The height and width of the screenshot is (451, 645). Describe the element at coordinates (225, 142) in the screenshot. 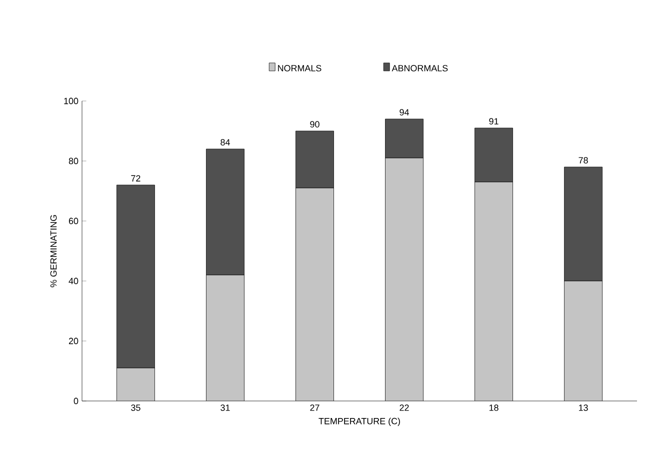

I see `total-label: 84` at that location.